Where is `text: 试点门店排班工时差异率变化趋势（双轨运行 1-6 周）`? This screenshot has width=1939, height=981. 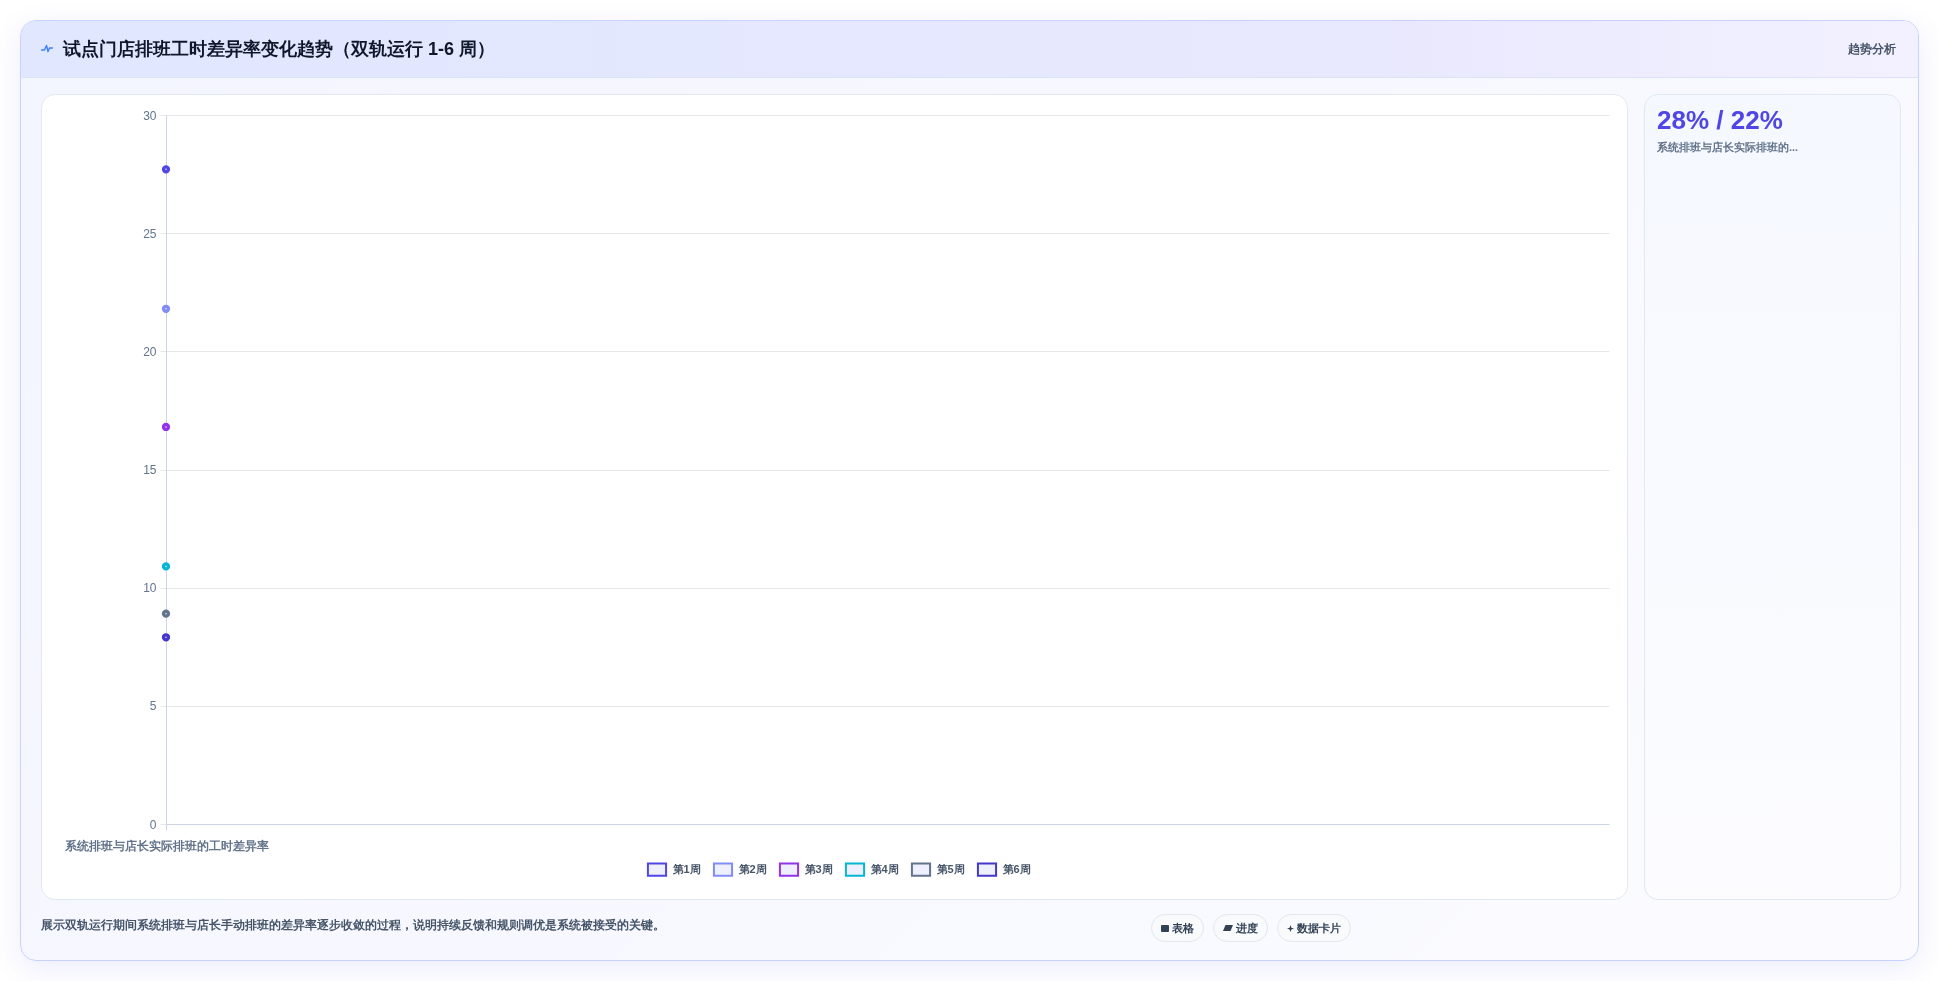 text: 试点门店排班工时差异率变化趋势（双轨运行 1-6 周） is located at coordinates (279, 49).